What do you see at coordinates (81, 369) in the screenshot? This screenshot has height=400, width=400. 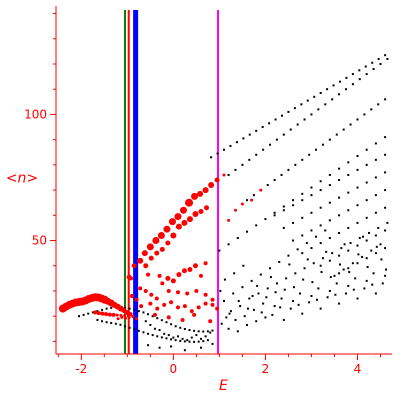 I see `x-tick-label: -2` at bounding box center [81, 369].